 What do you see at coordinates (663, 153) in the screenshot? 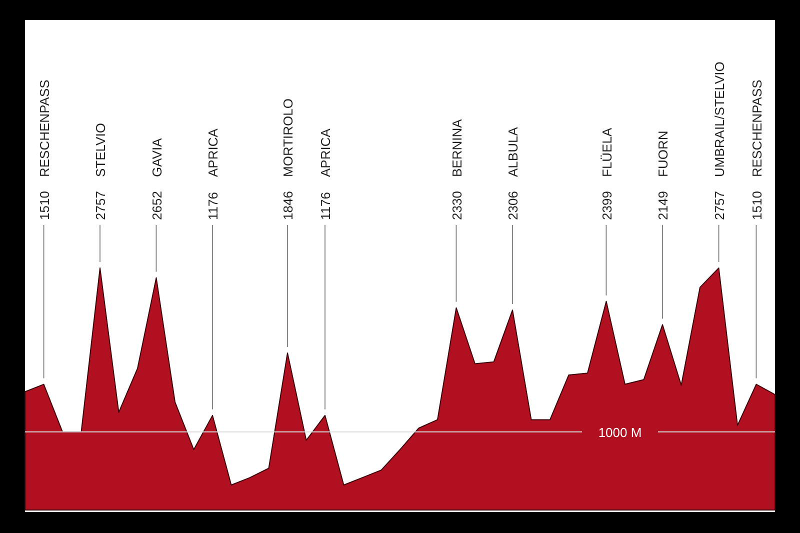
I see `x-tick-label: FUORN` at bounding box center [663, 153].